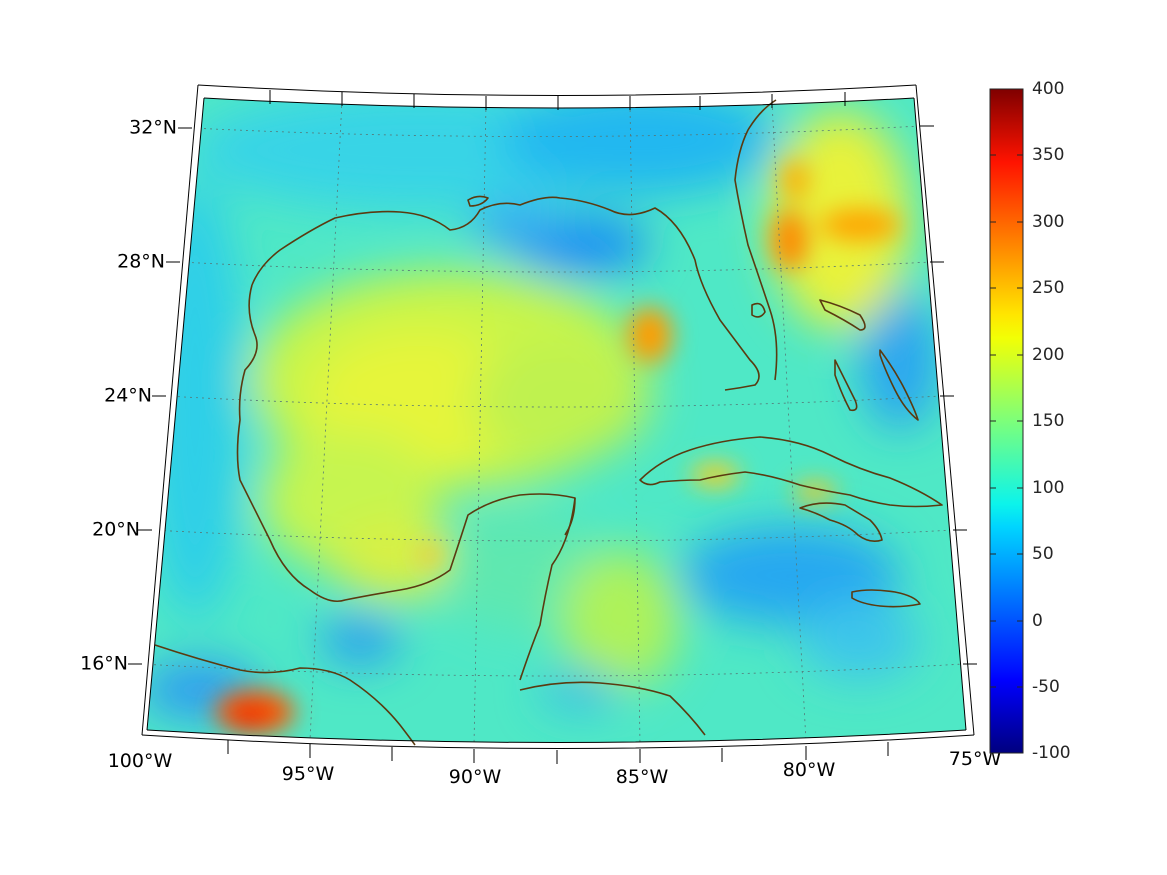  Describe the element at coordinates (1048, 222) in the screenshot. I see `colorbar-tick-300: 300` at that location.